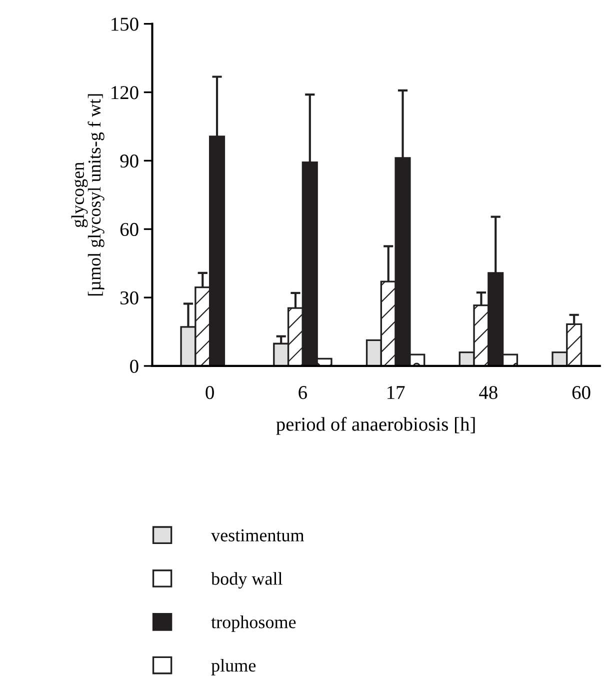  What do you see at coordinates (488, 393) in the screenshot?
I see `x-tick-label: 48` at bounding box center [488, 393].